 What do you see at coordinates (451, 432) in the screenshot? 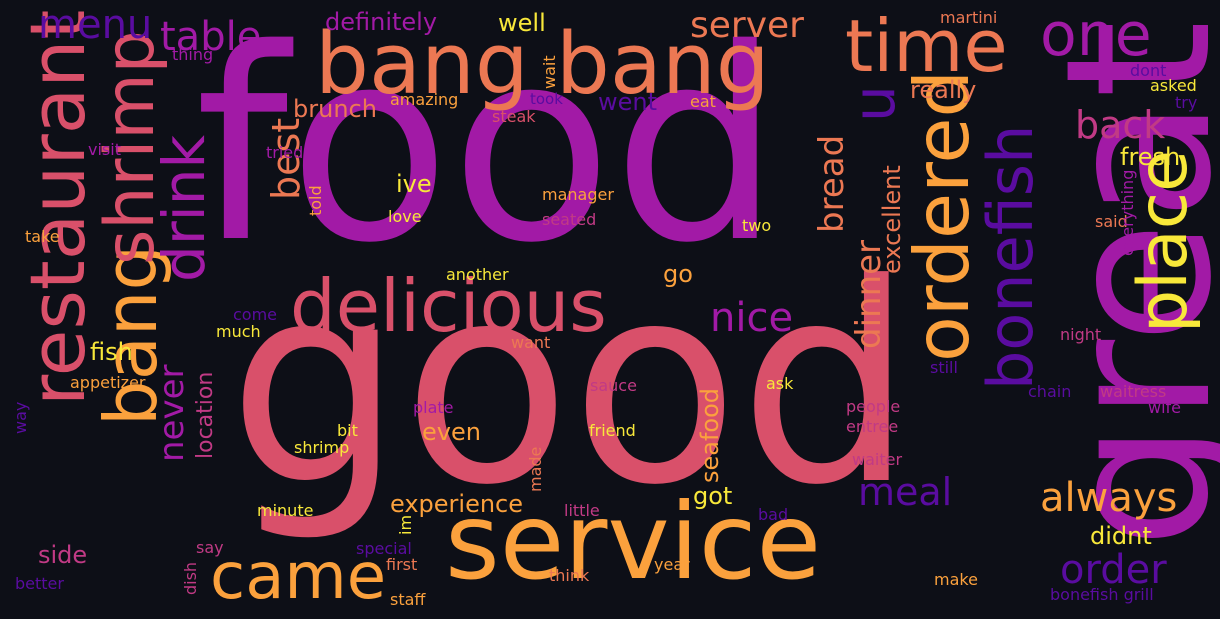
I see `word-even: even` at bounding box center [451, 432].